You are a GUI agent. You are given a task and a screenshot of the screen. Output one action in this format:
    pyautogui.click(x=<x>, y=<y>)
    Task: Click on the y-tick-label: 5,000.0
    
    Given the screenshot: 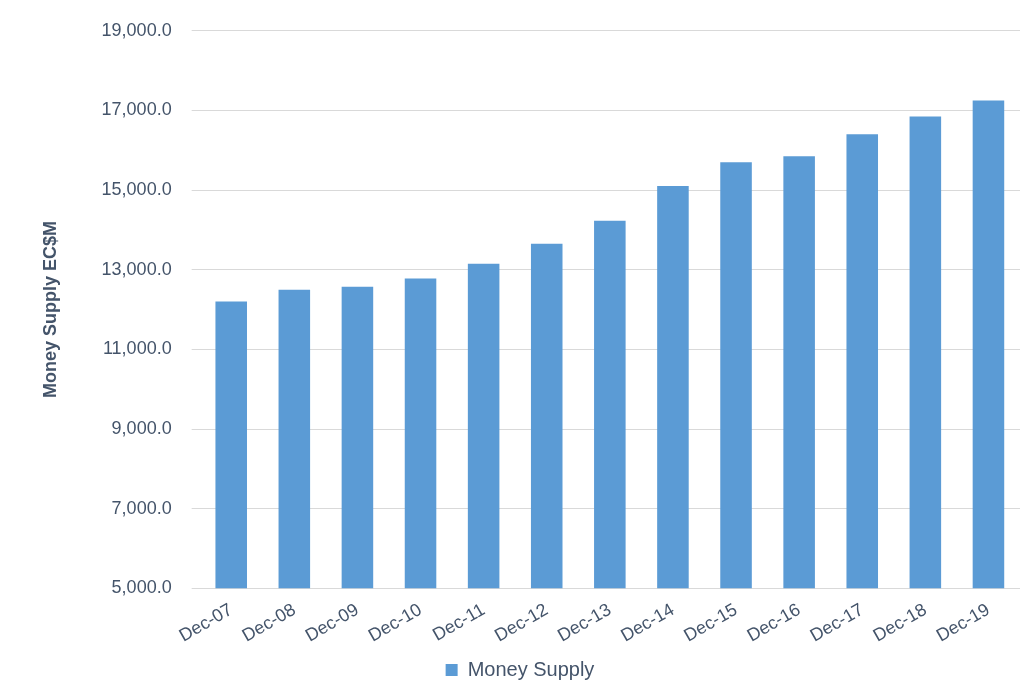 What is the action you would take?
    pyautogui.click(x=141, y=587)
    